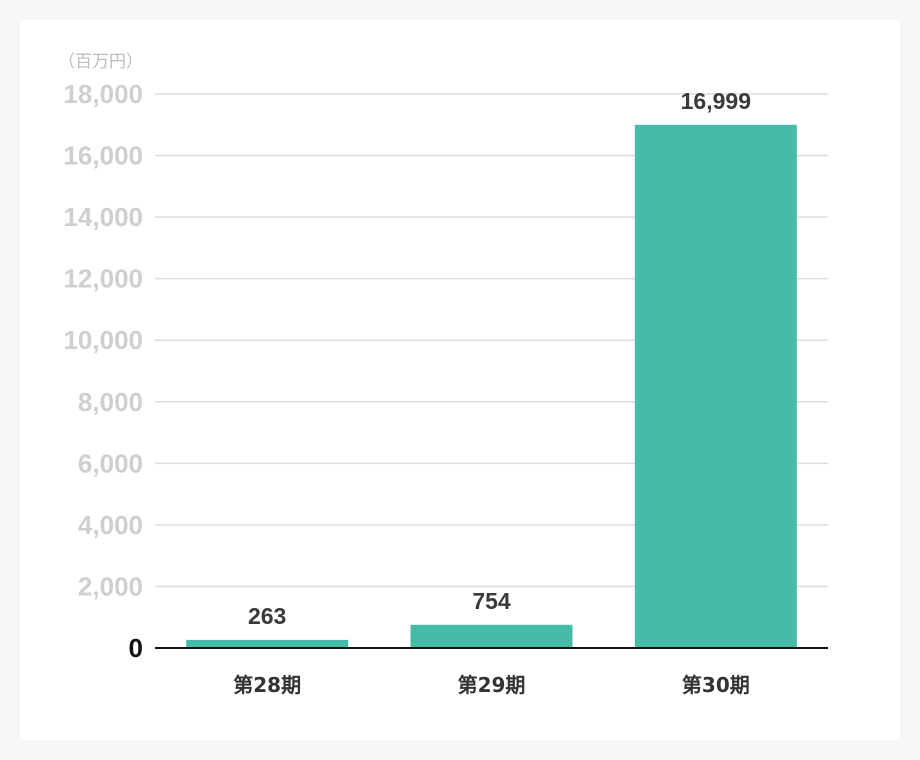 This screenshot has width=920, height=760. What do you see at coordinates (103, 217) in the screenshot?
I see `y-tick-label: 14,000` at bounding box center [103, 217].